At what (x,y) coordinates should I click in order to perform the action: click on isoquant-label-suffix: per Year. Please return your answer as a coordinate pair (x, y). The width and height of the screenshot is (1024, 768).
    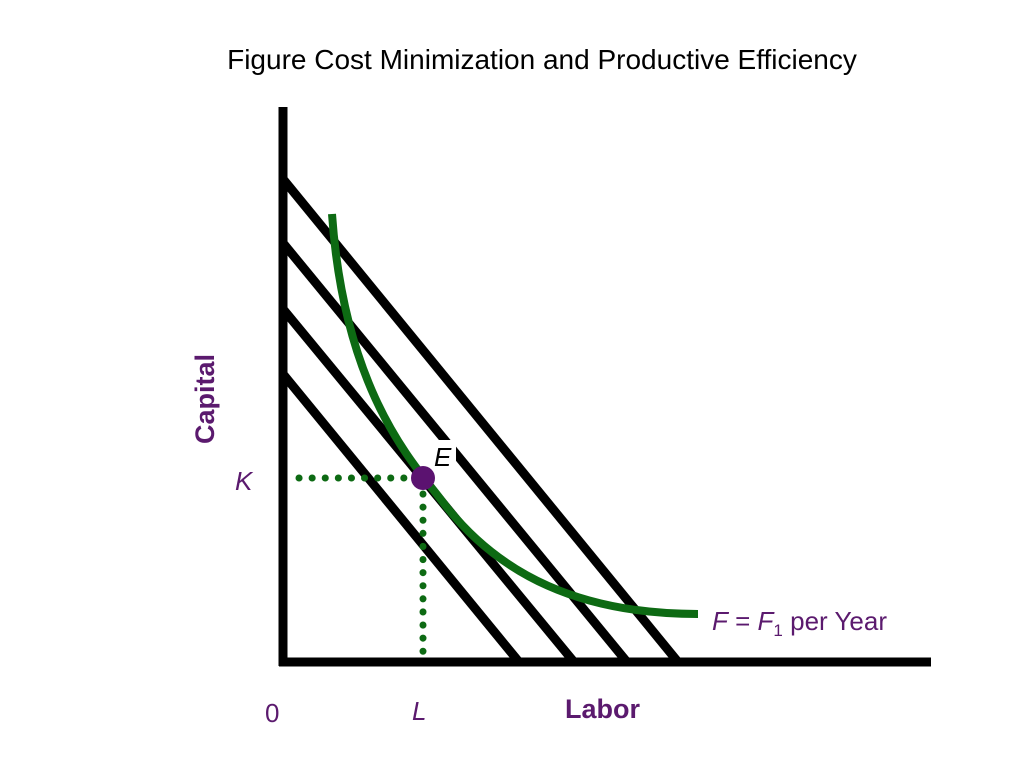
    Looking at the image, I should click on (835, 621).